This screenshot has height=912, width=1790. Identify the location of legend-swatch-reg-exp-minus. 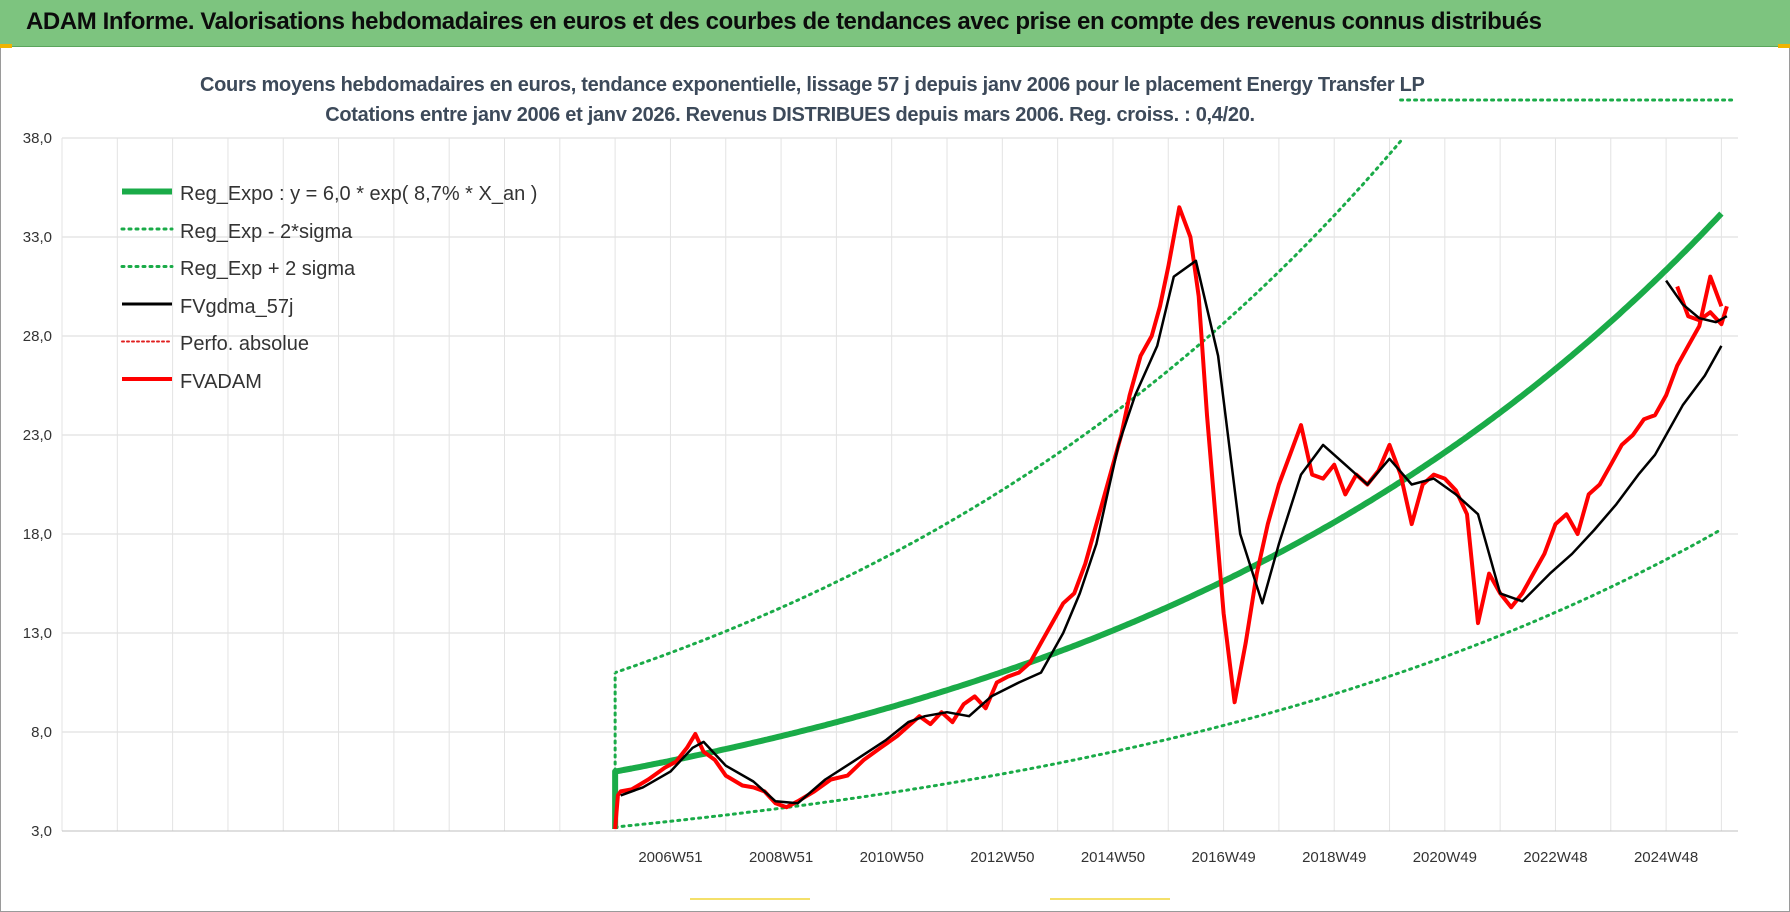
(147, 232).